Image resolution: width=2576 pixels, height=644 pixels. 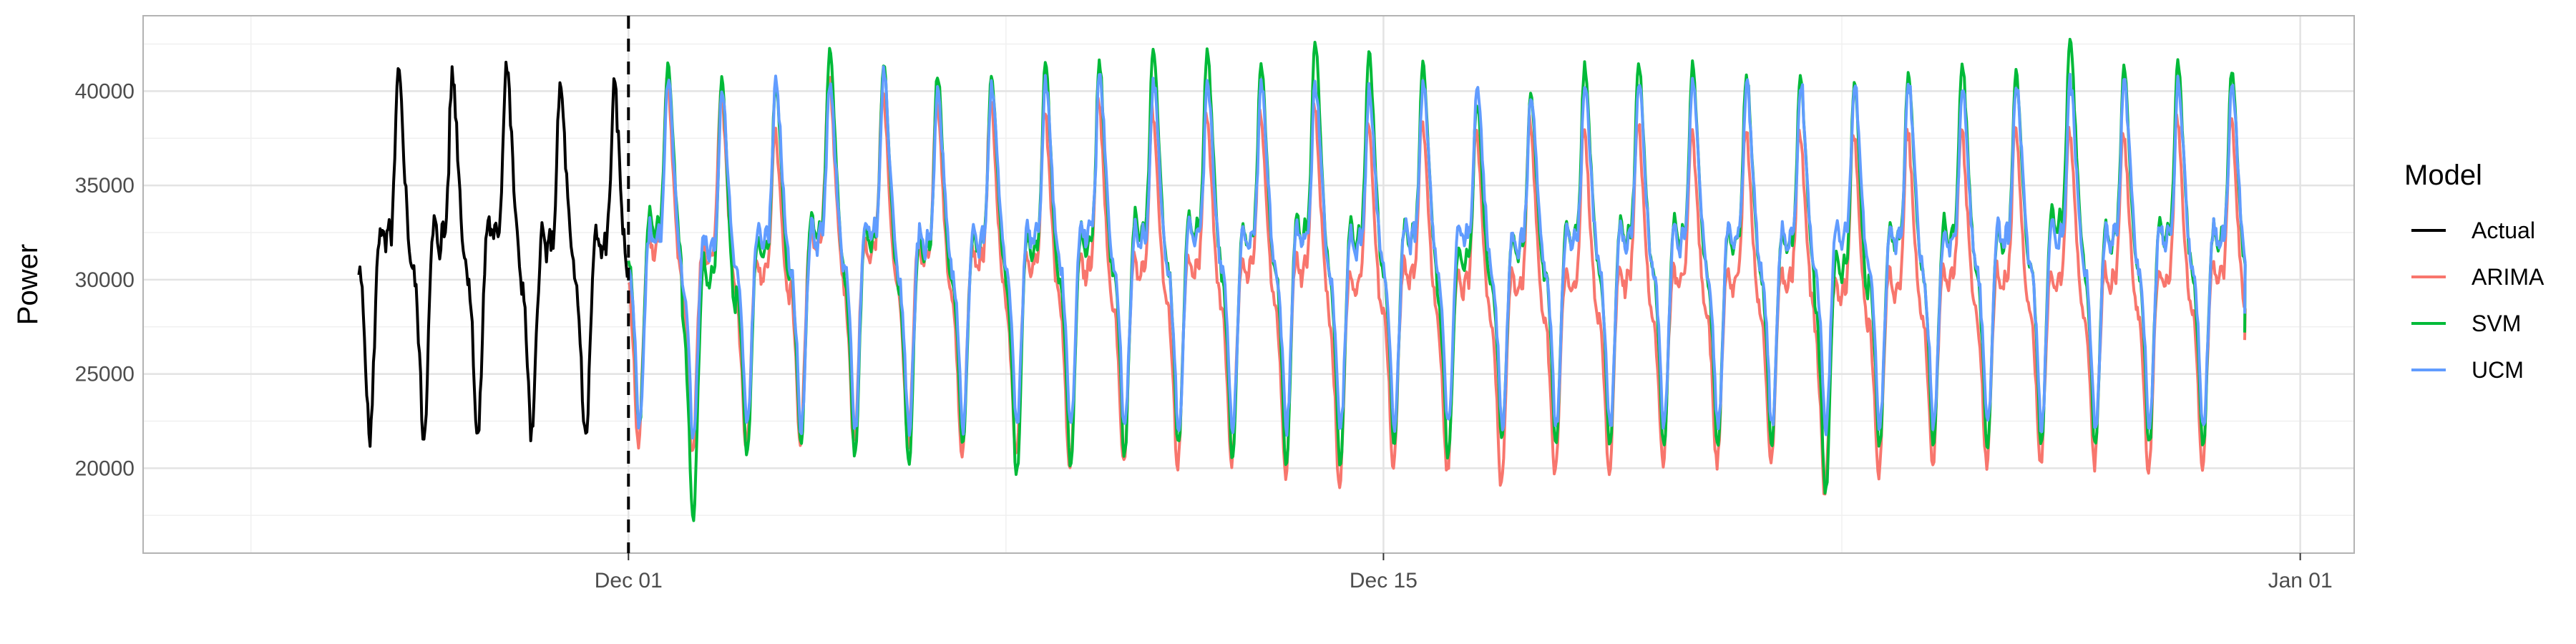 I want to click on legend-label-arima: ARIMA, so click(x=2508, y=277).